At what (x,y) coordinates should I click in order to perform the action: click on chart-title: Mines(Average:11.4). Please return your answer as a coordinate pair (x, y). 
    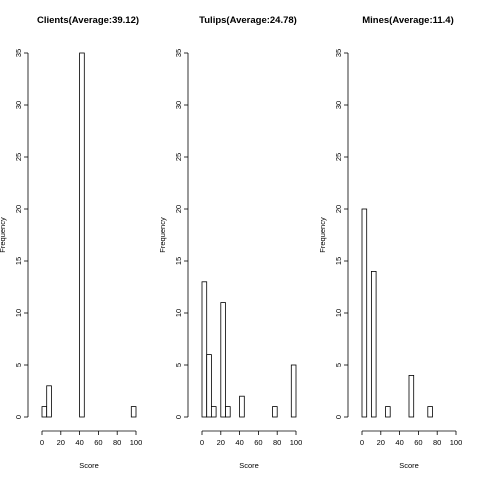
    Looking at the image, I should click on (408, 20).